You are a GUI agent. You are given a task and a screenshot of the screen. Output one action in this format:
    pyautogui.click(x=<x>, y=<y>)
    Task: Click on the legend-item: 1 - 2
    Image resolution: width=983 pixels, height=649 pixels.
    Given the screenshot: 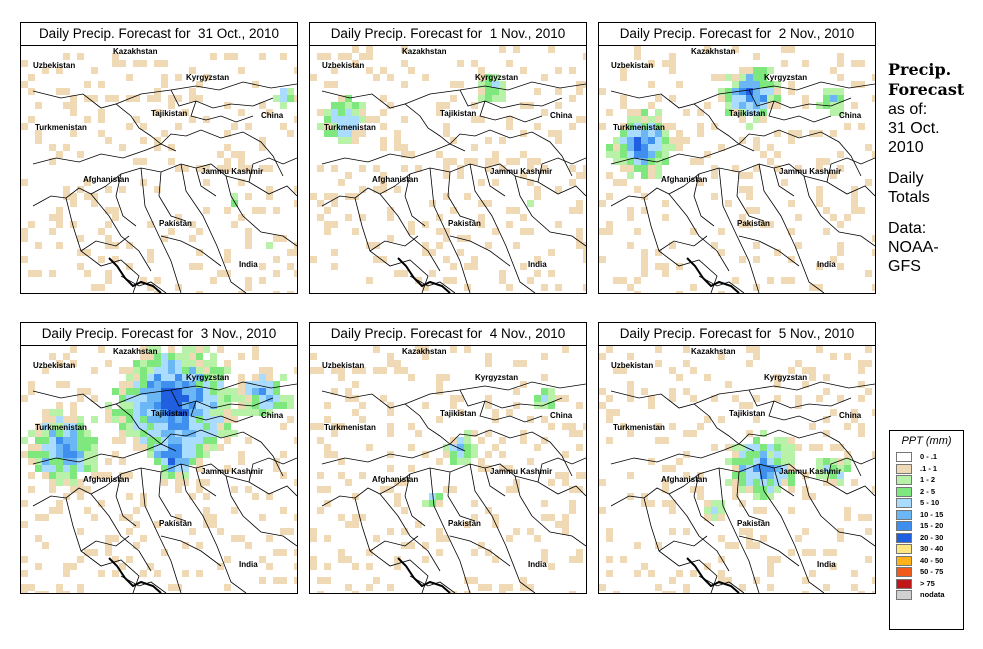 What is the action you would take?
    pyautogui.click(x=926, y=480)
    